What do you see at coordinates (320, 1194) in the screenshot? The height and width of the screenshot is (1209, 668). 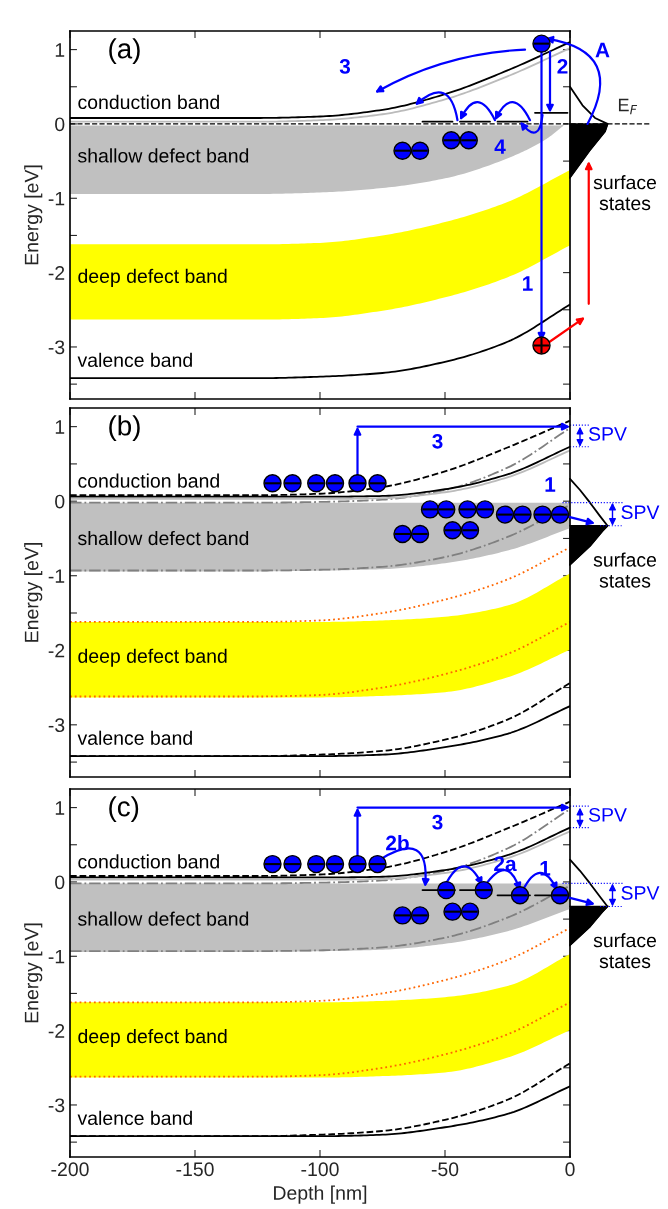 I see `x-axis-title: Depth [nm]` at bounding box center [320, 1194].